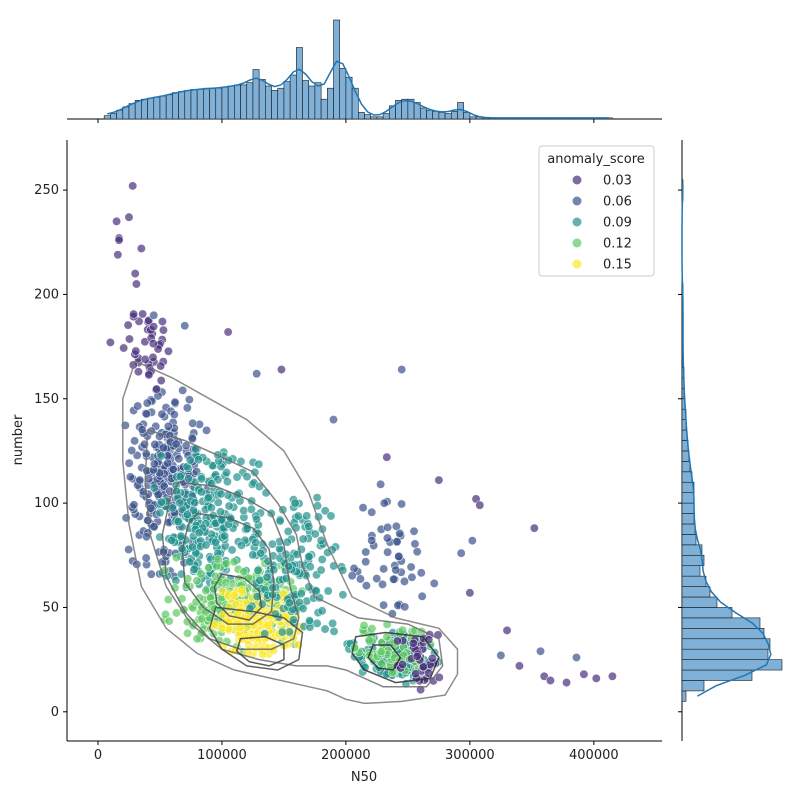  Describe the element at coordinates (596, 211) in the screenshot. I see `legend-box` at that location.